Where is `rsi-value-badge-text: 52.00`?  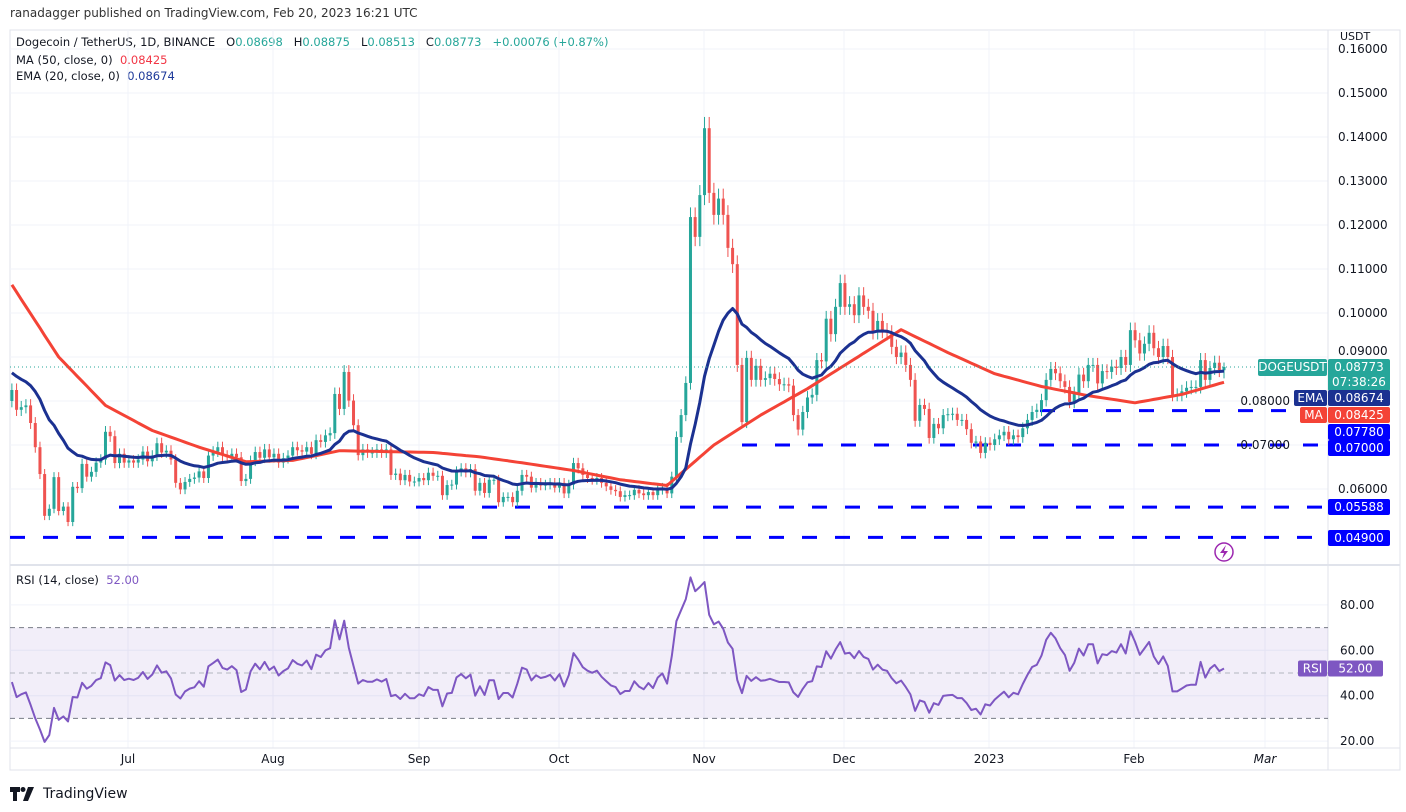 rsi-value-badge-text: 52.00 is located at coordinates (1355, 668).